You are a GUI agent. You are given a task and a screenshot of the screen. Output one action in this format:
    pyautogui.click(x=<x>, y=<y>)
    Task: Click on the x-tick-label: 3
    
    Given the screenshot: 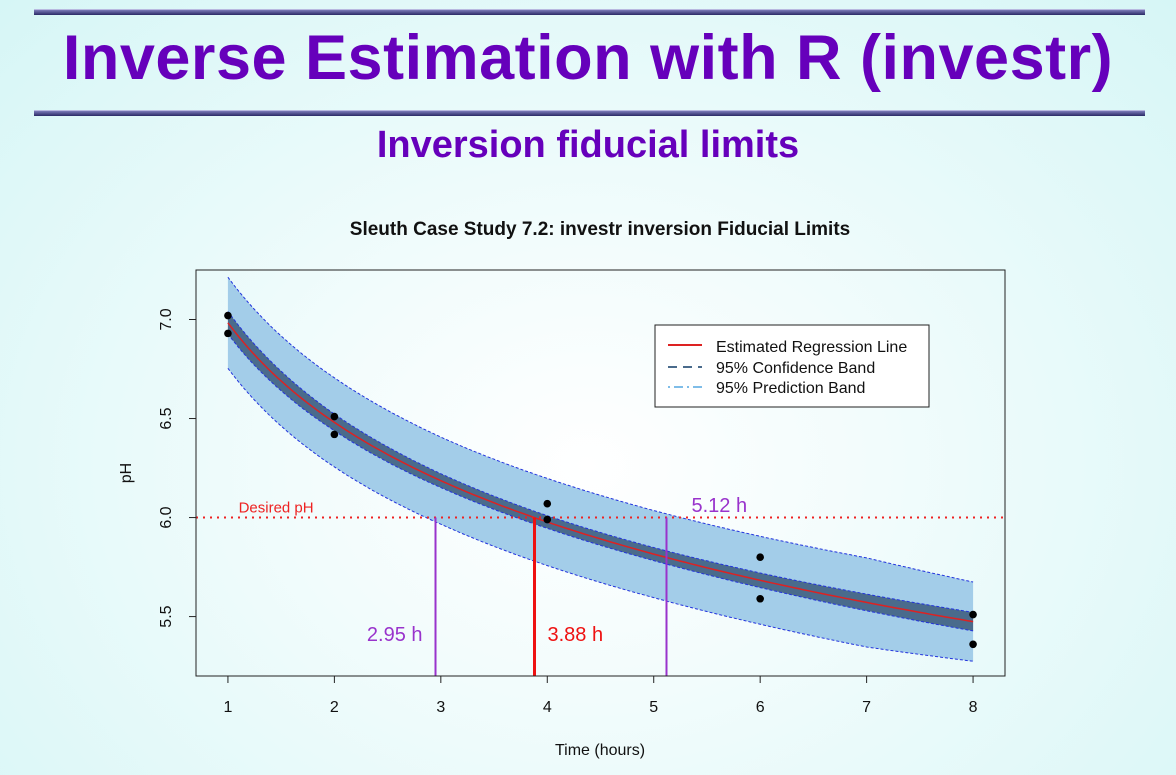 What is the action you would take?
    pyautogui.click(x=440, y=707)
    